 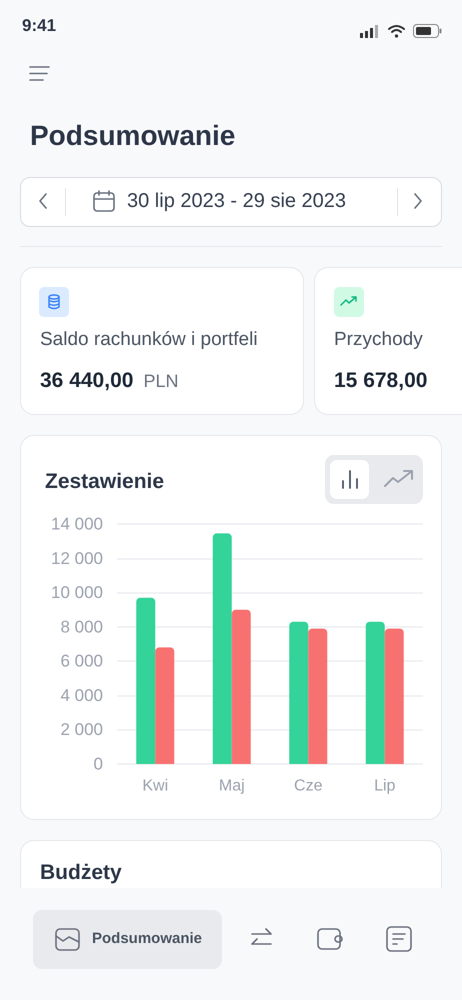 I want to click on y-tick-label: 14 000, so click(x=77, y=524).